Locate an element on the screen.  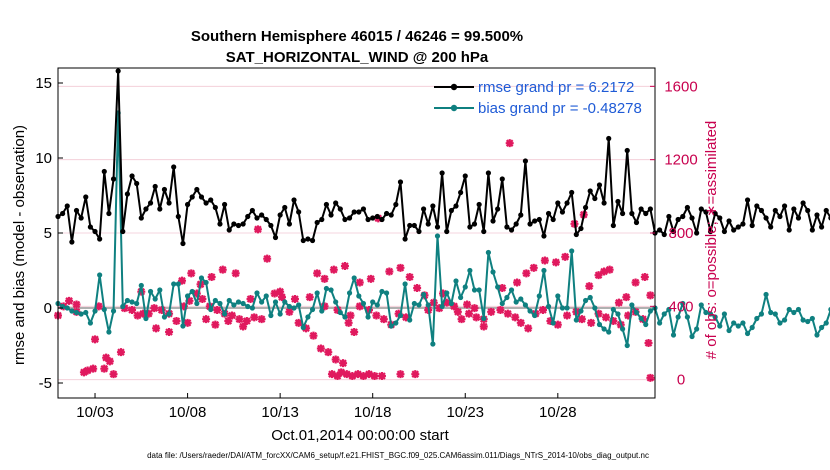
x-axis-label: Oct.01,2014 00:00:00 start is located at coordinates (360, 435).